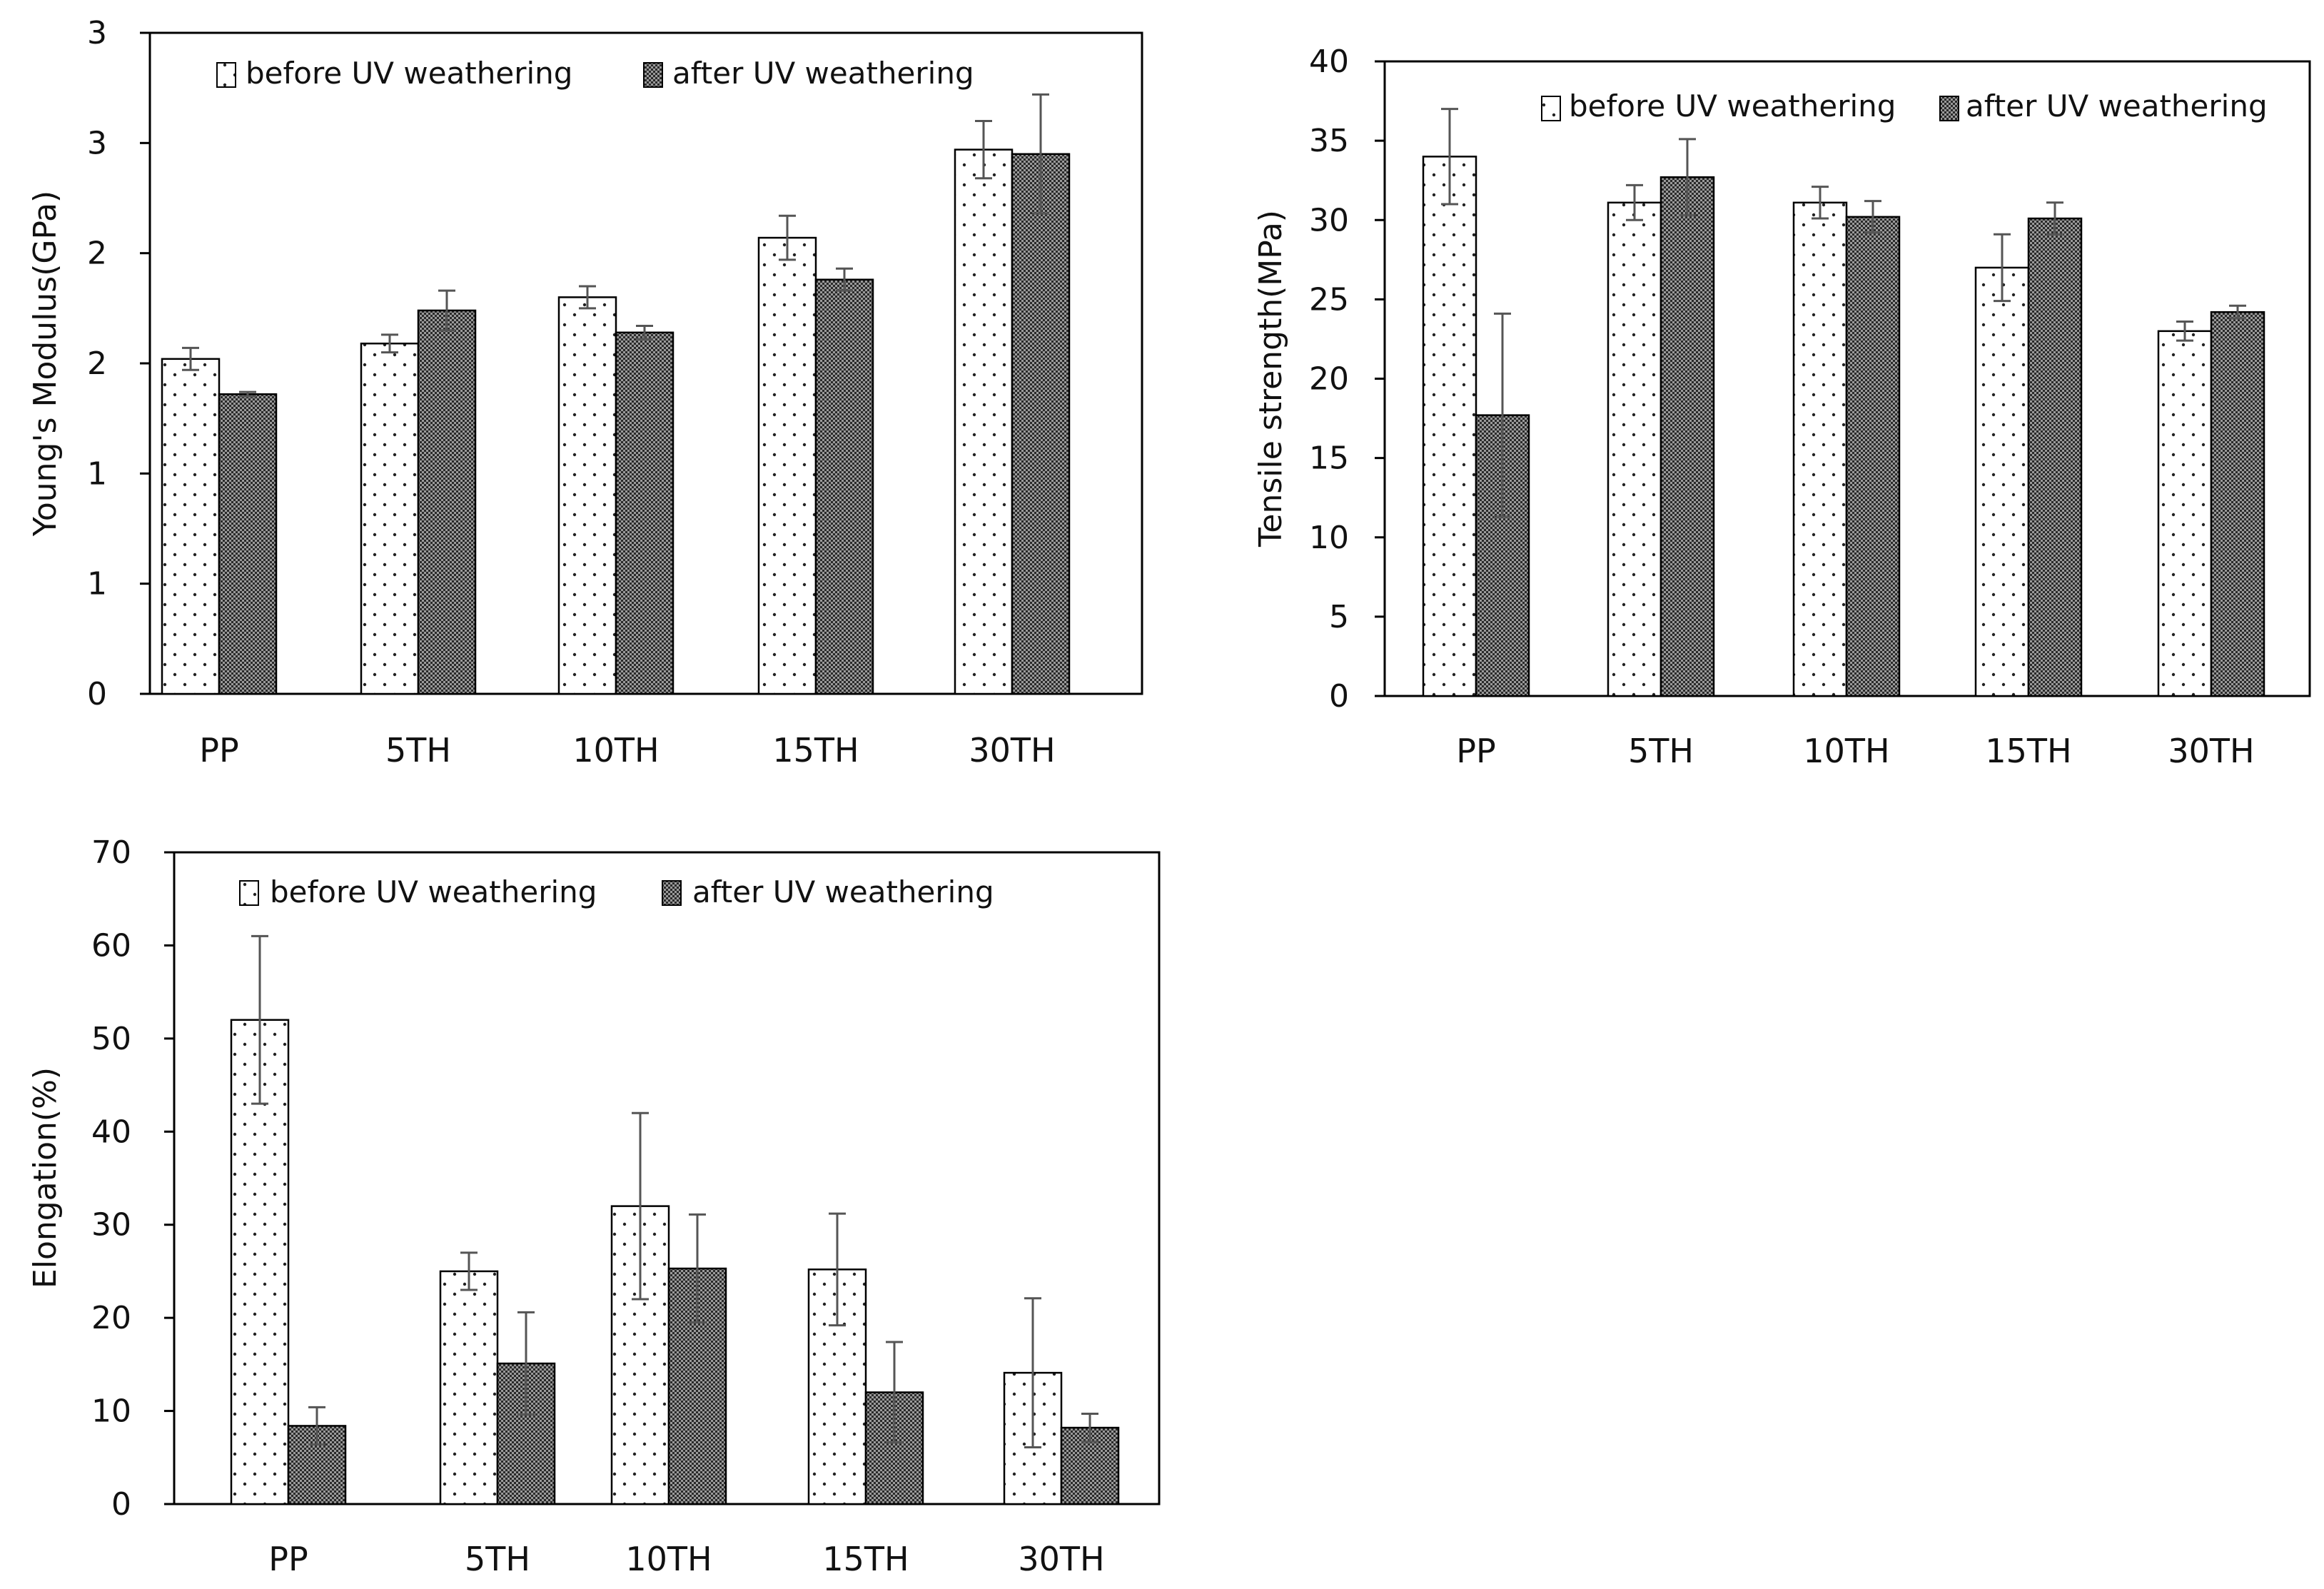  What do you see at coordinates (219, 750) in the screenshot?
I see `x-category-label: PP` at bounding box center [219, 750].